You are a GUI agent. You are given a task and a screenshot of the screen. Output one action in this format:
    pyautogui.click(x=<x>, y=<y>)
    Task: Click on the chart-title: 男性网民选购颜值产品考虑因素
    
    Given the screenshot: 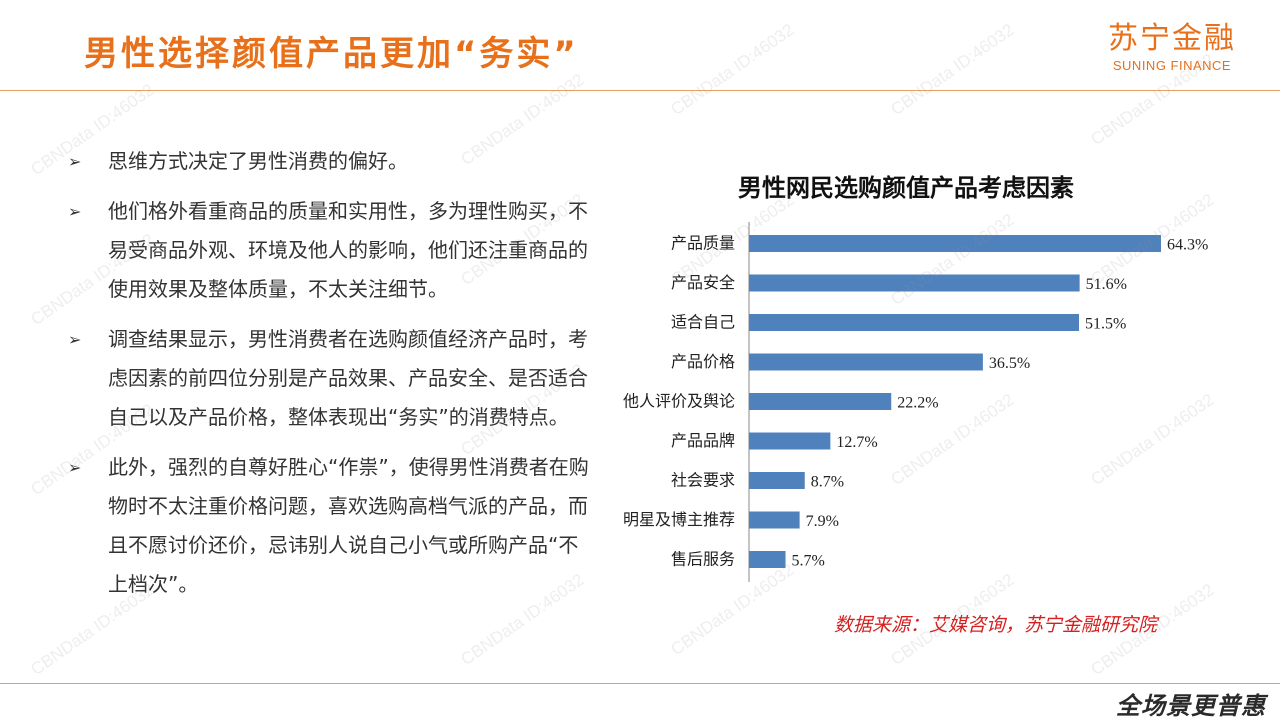 What is the action you would take?
    pyautogui.click(x=906, y=188)
    